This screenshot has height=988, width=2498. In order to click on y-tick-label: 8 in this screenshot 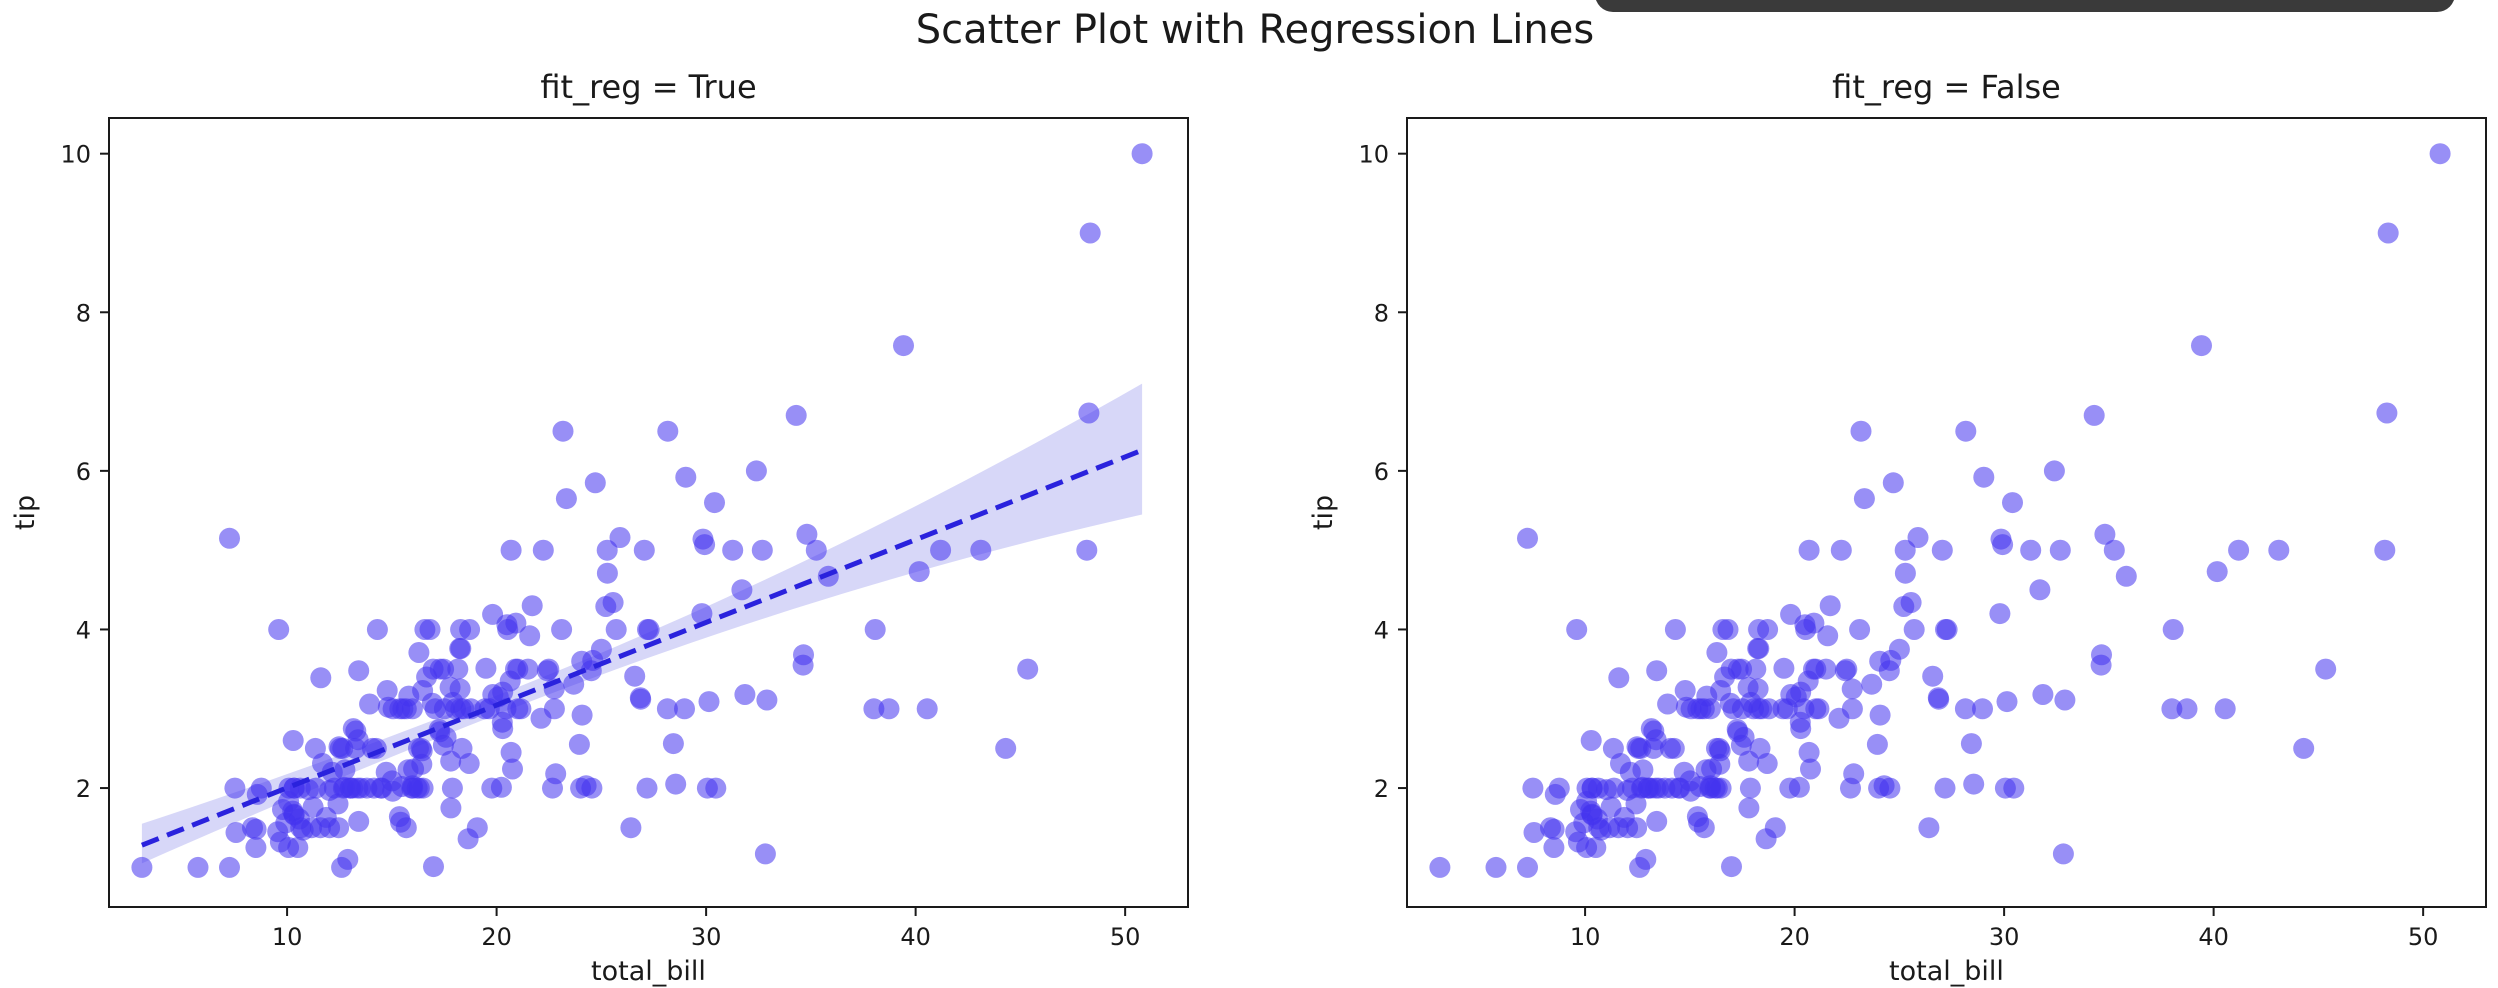, I will do `click(83, 313)`.